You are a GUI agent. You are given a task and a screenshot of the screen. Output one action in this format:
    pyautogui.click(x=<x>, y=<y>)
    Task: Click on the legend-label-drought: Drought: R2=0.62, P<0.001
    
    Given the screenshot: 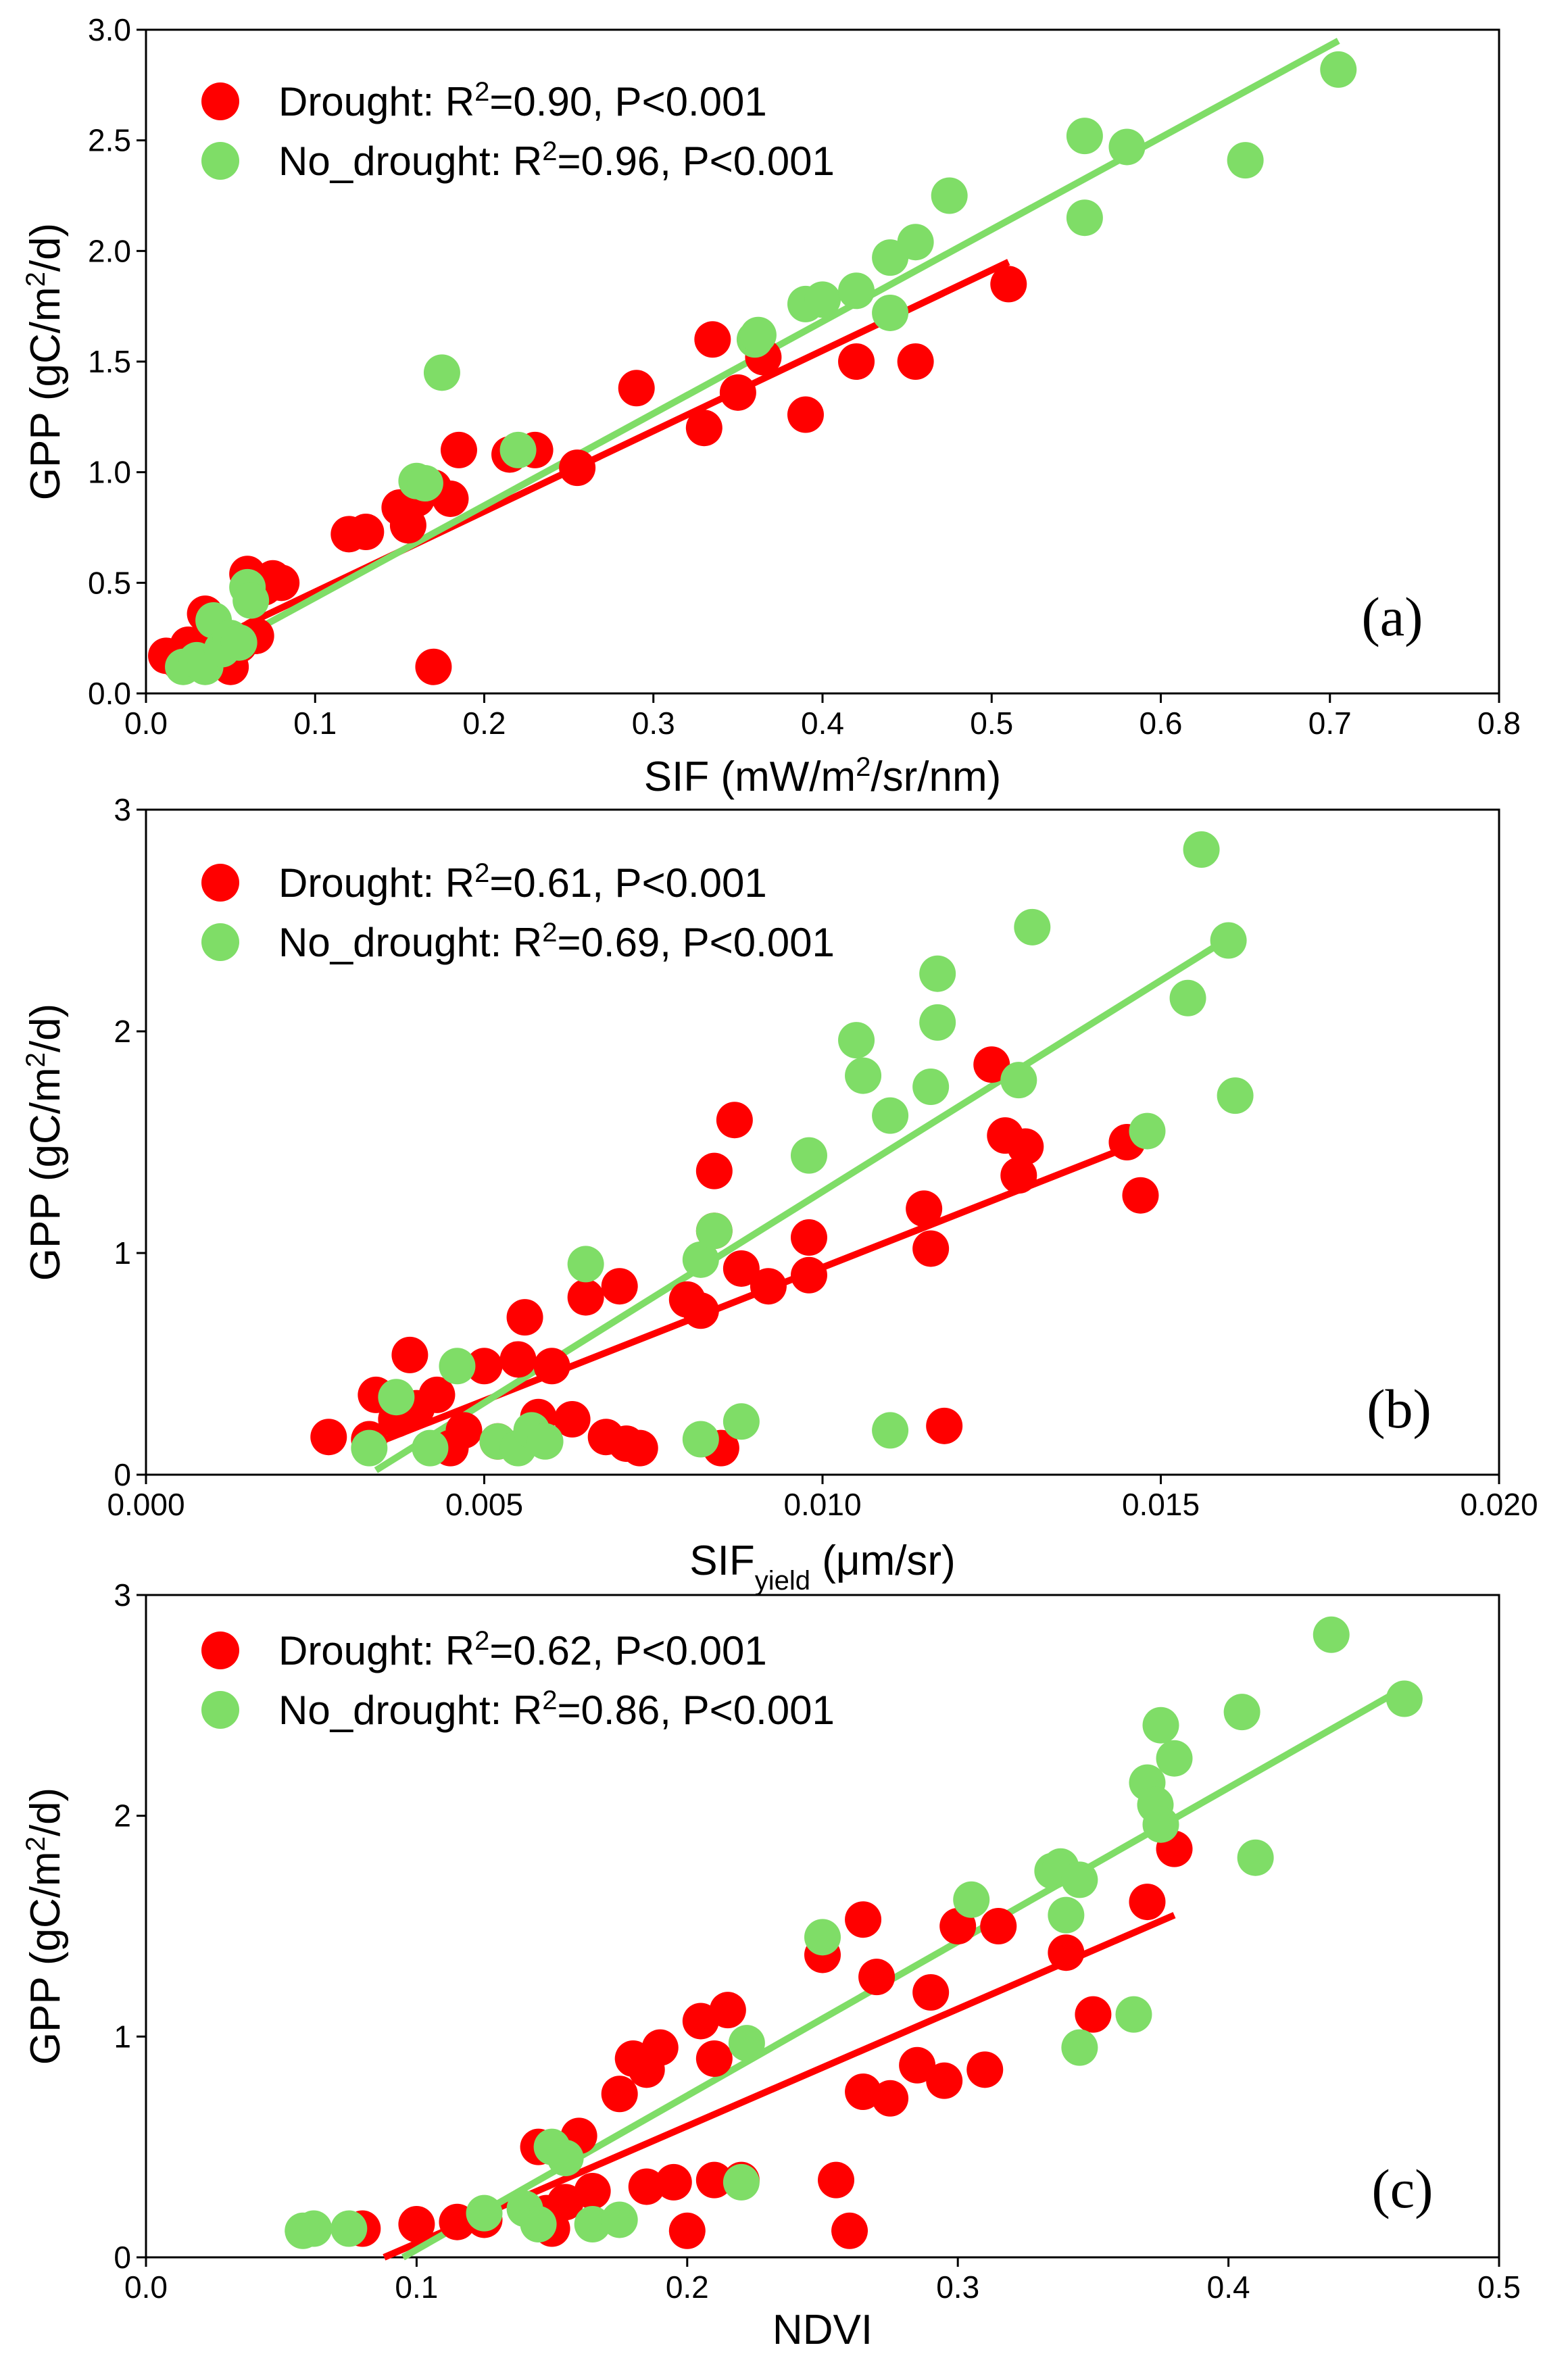 What is the action you would take?
    pyautogui.click(x=522, y=1649)
    